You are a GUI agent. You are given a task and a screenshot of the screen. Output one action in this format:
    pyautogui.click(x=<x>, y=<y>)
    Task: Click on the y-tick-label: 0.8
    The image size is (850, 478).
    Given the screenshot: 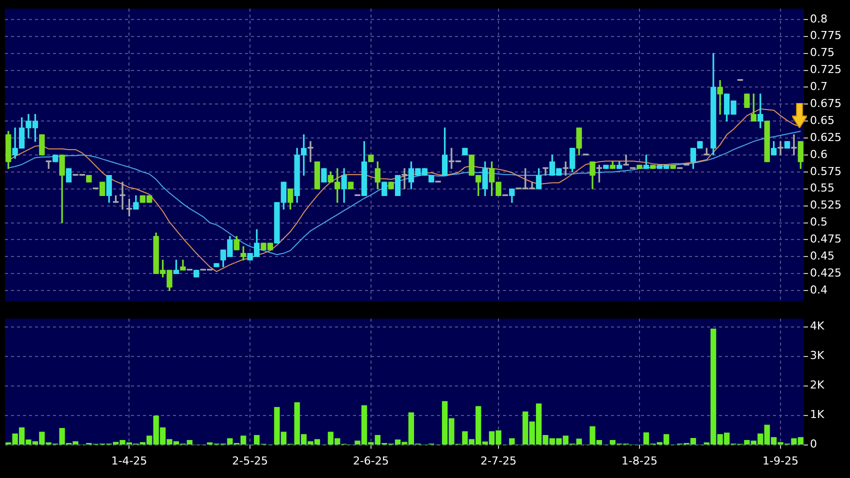 What is the action you would take?
    pyautogui.click(x=819, y=19)
    